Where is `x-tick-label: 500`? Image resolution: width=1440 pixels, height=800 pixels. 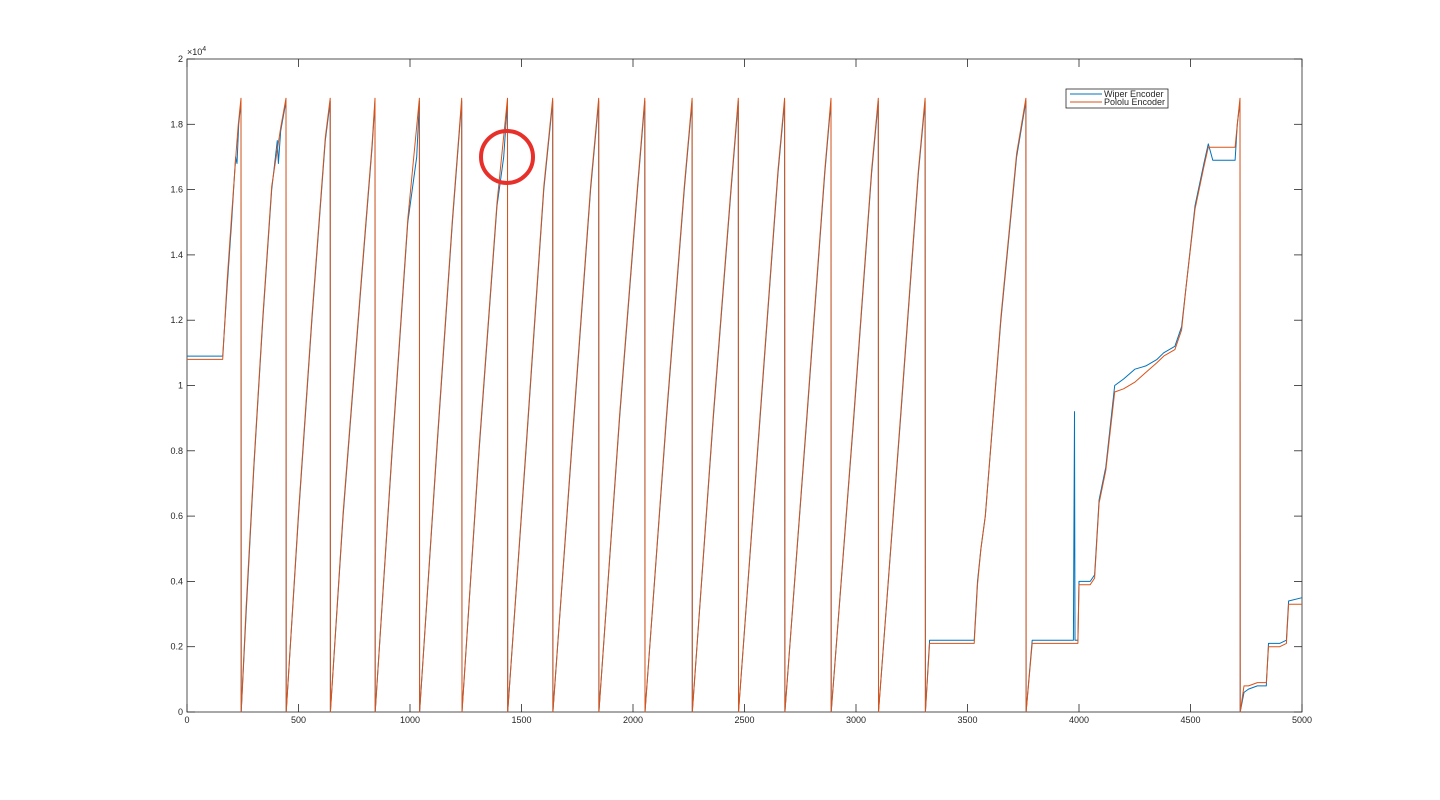 x-tick-label: 500 is located at coordinates (298, 720).